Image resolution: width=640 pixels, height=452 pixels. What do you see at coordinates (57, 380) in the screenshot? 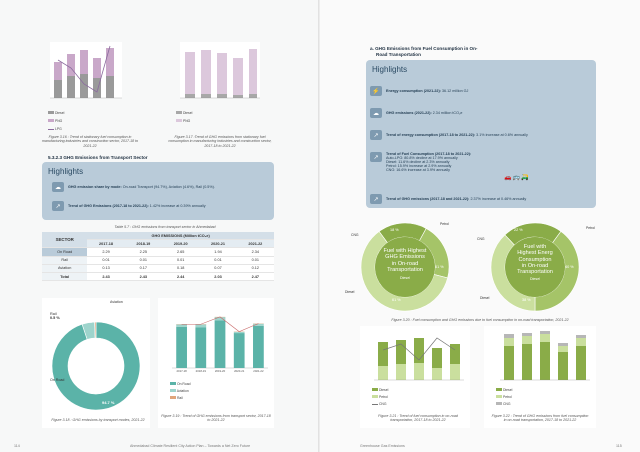
I see `pie-label-onroad: On Road` at bounding box center [57, 380].